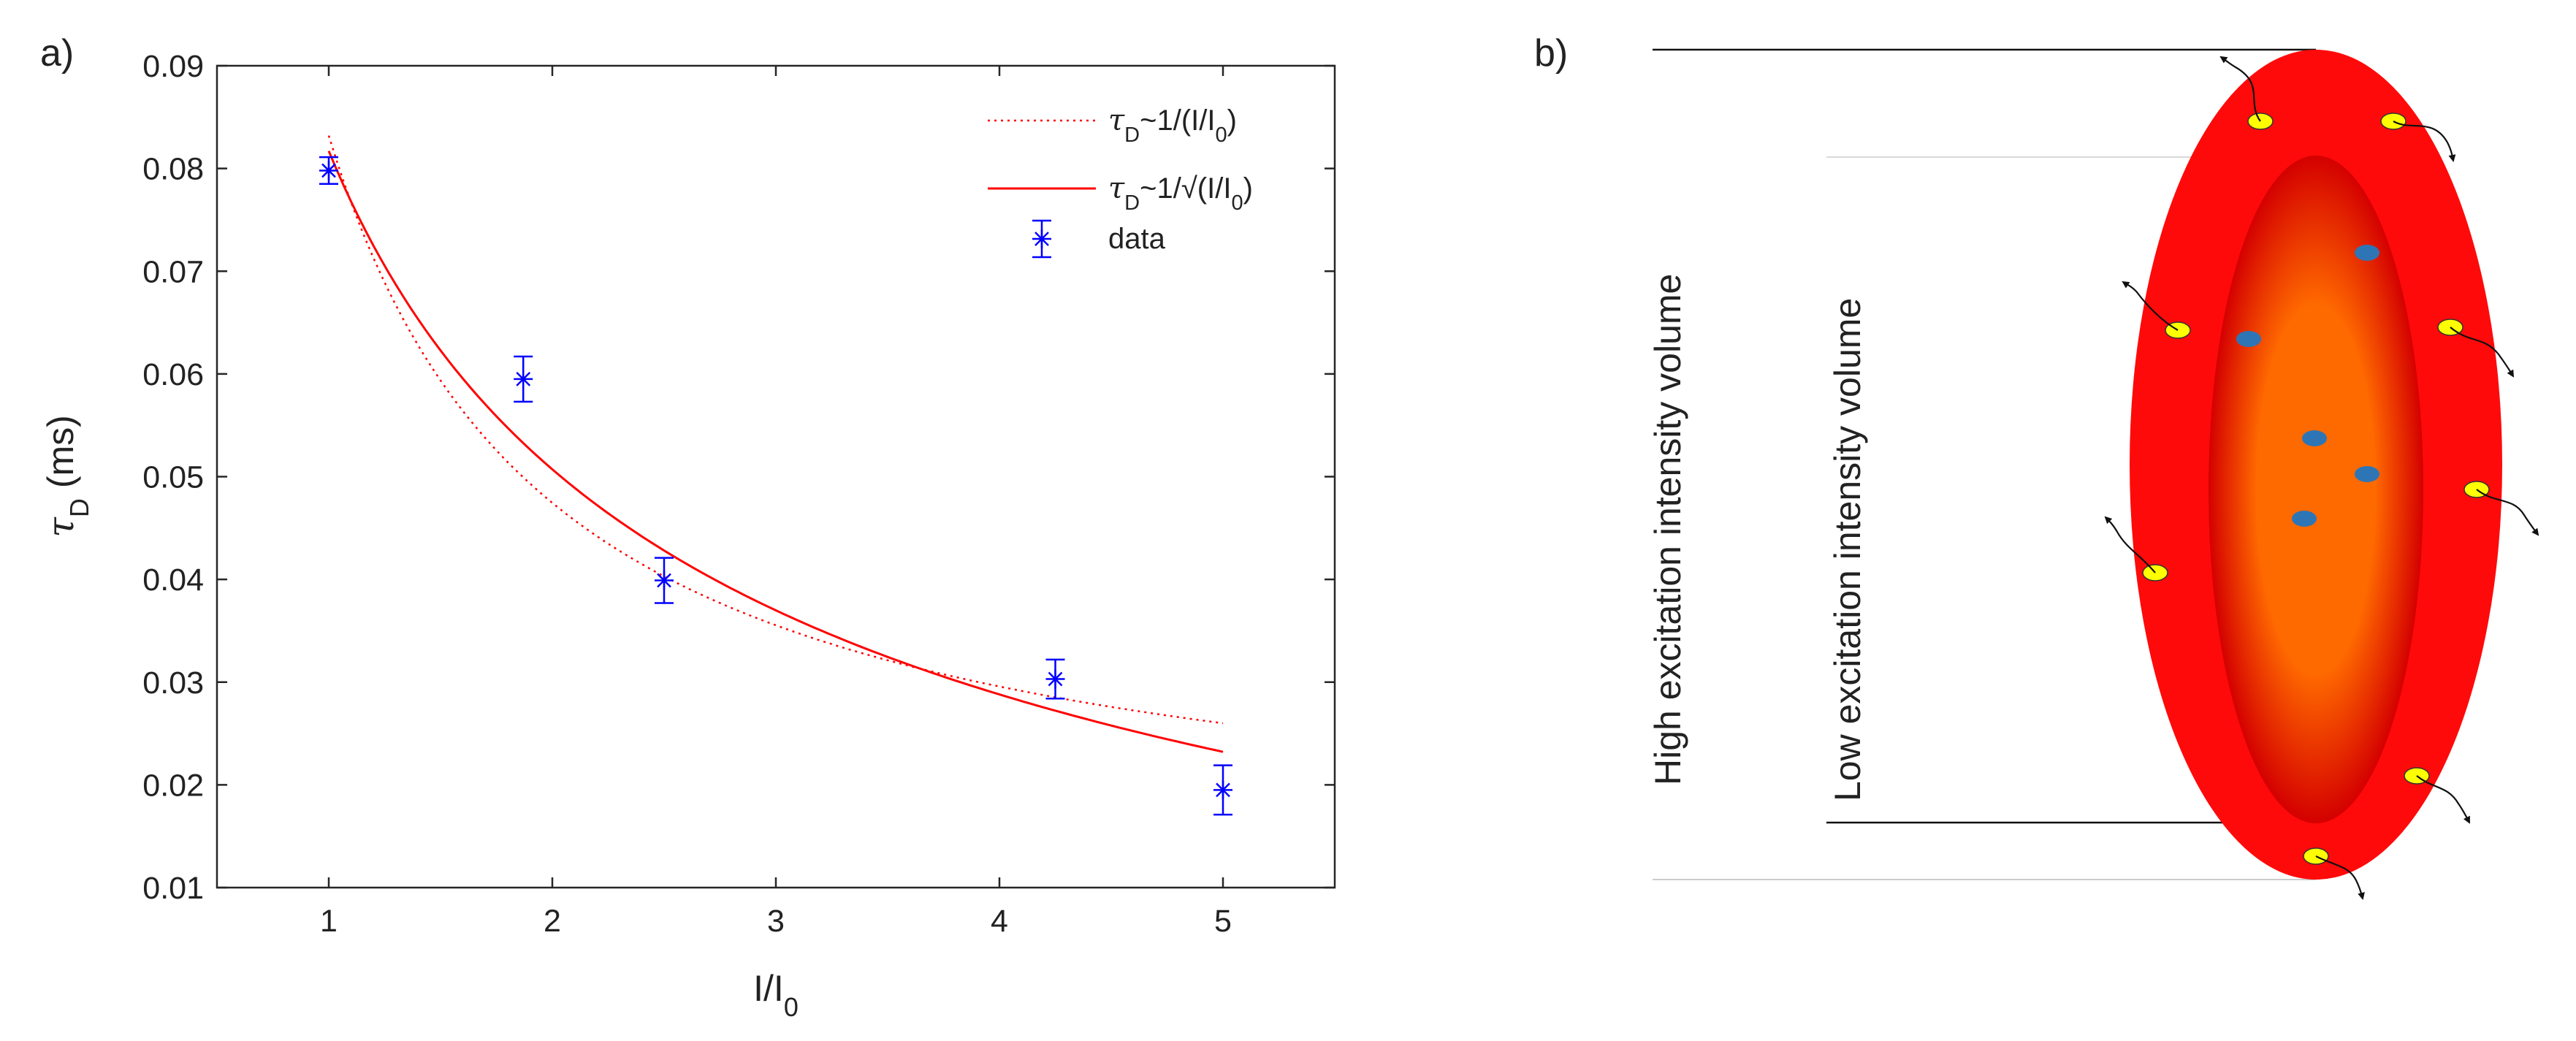 The width and height of the screenshot is (2576, 1041). Describe the element at coordinates (1000, 921) in the screenshot. I see `x-tick-label: 4` at that location.